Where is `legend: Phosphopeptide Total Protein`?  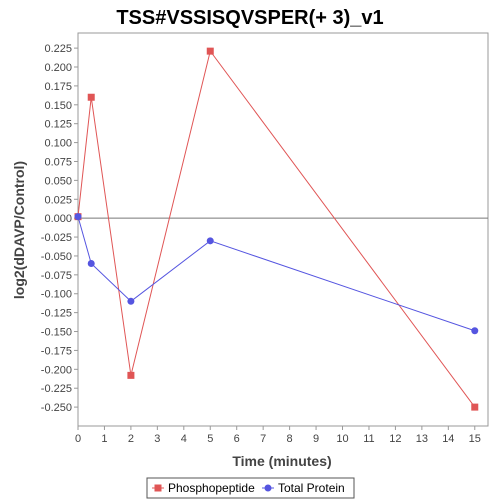 legend: Phosphopeptide Total Protein is located at coordinates (250, 488).